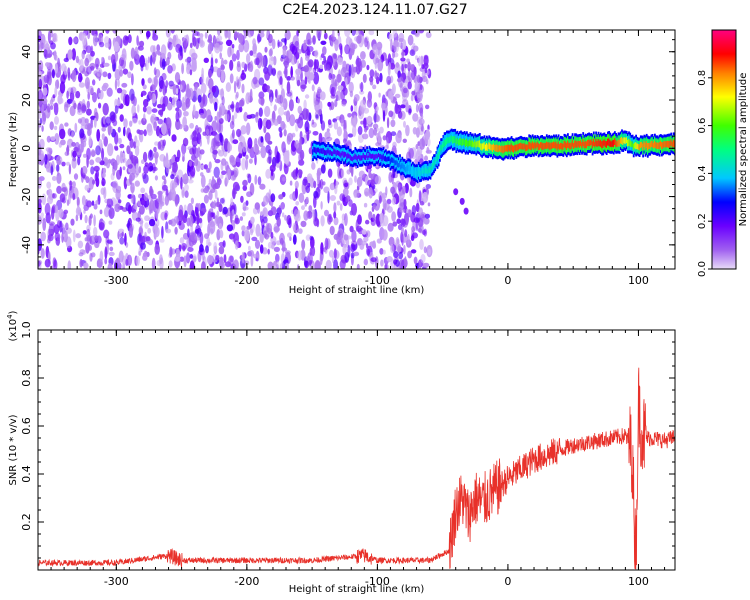 This screenshot has width=750, height=600. What do you see at coordinates (743, 150) in the screenshot?
I see `colorbar-label: Normalized spectral amplitude` at bounding box center [743, 150].